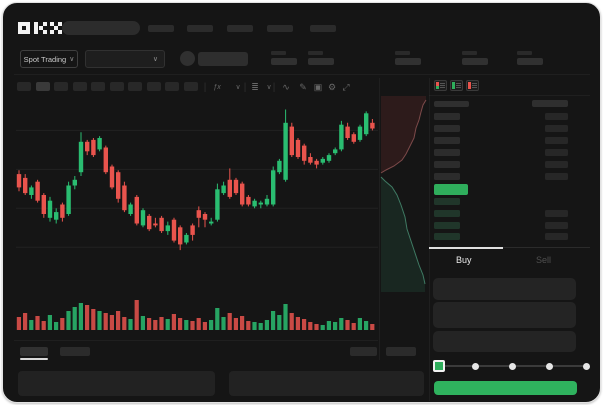  I want to click on slider-stop-75pct, so click(549, 366).